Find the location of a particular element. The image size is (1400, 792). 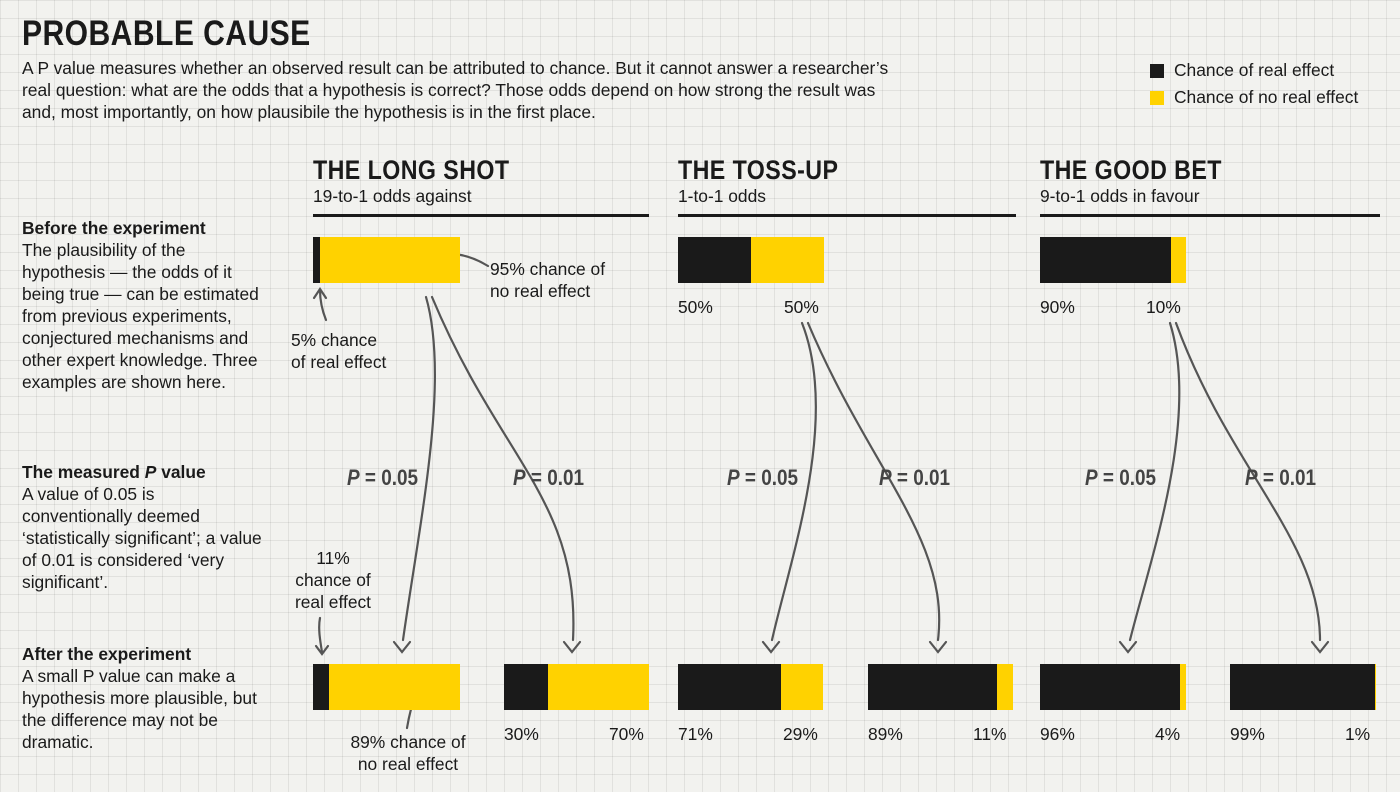

bar-longshot-after-p005 is located at coordinates (386, 687).